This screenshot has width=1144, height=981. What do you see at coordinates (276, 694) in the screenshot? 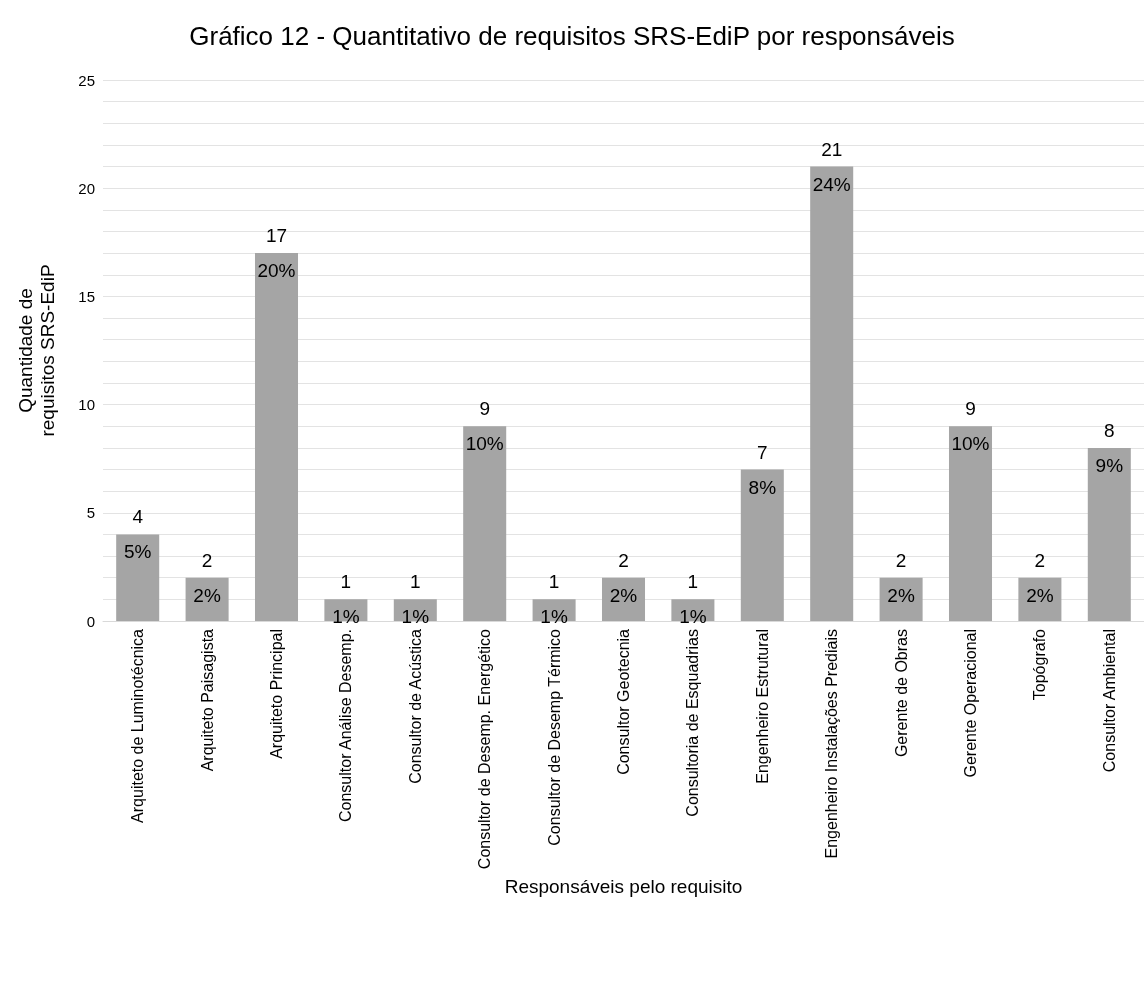
I see `x-tick-label: Arquiteto Principal` at bounding box center [276, 694].